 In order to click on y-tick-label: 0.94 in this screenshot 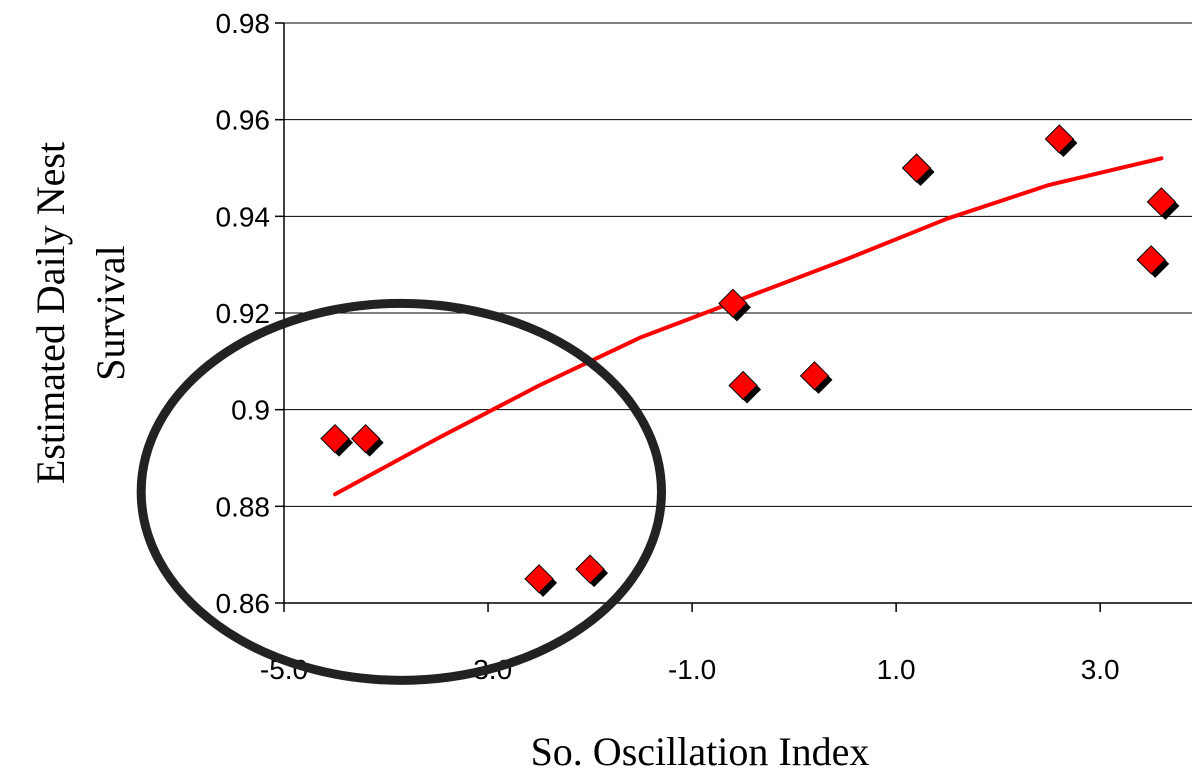, I will do `click(243, 216)`.